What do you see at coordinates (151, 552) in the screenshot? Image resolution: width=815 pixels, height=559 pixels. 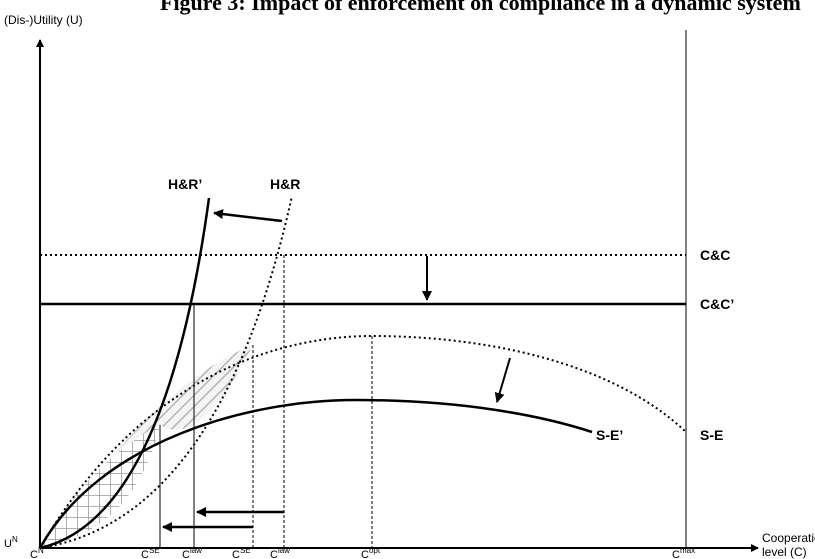 I see `x-tick-cse-prime: CSE’` at bounding box center [151, 552].